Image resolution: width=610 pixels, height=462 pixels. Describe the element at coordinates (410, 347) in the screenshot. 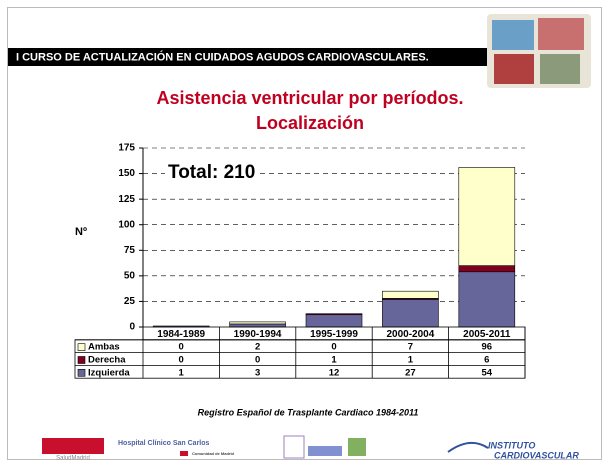

I see `table-value: 7` at that location.